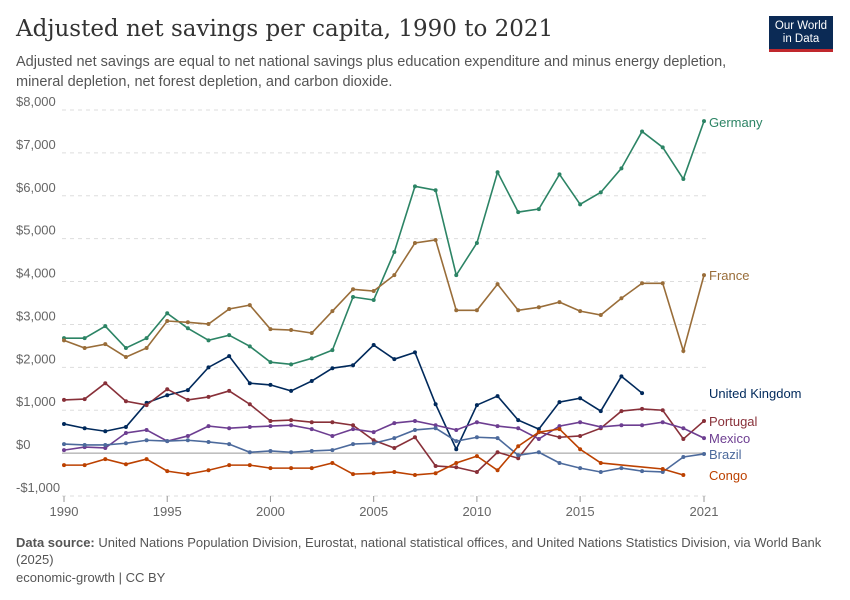  I want to click on x-tick-label: 1995, so click(167, 511).